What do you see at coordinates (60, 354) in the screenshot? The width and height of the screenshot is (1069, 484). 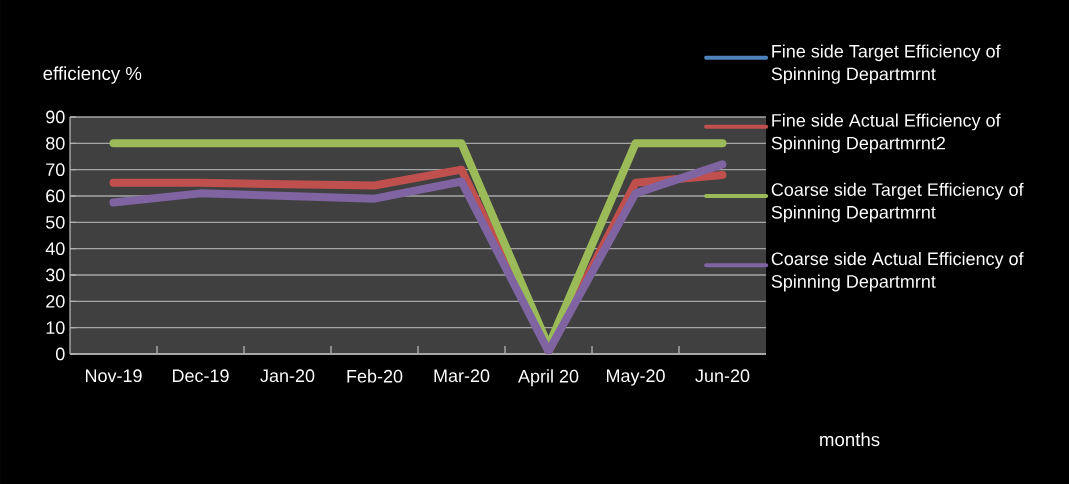 I see `y-tick-label: 0` at bounding box center [60, 354].